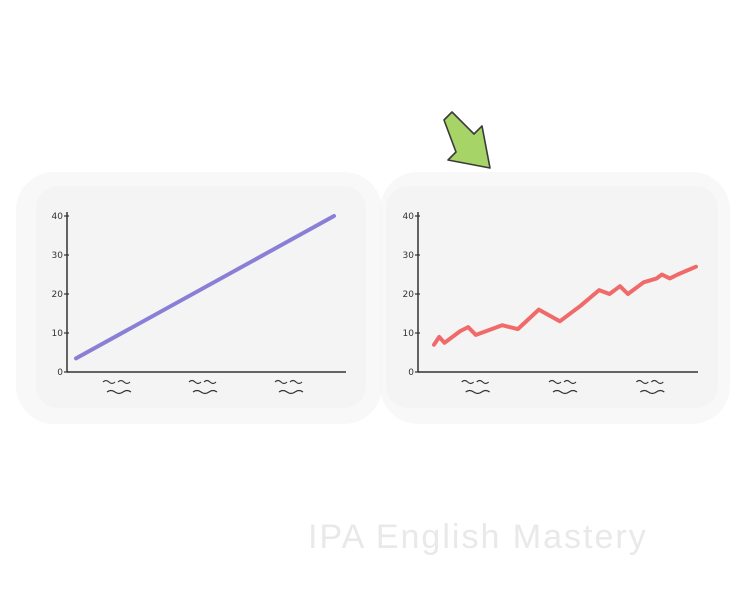 The width and height of the screenshot is (750, 600). What do you see at coordinates (478, 537) in the screenshot?
I see `watermark-text: IPA English Mastery` at bounding box center [478, 537].